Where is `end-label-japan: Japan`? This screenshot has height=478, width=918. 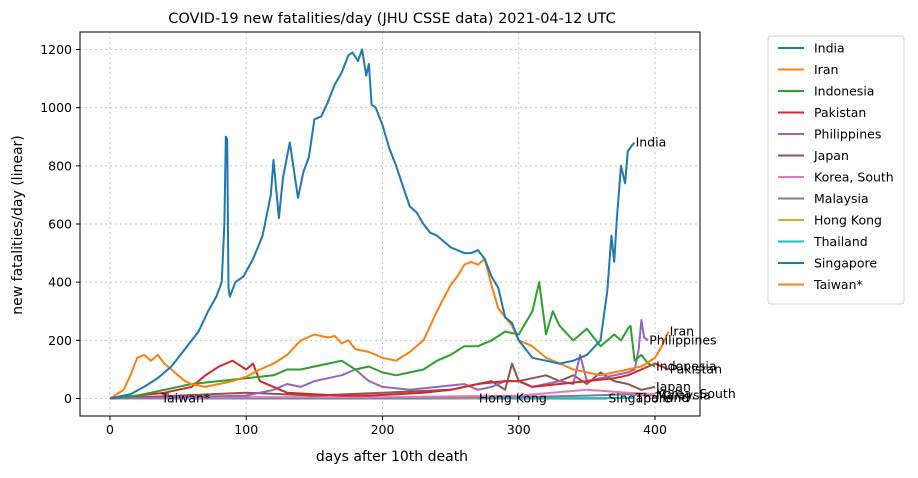
end-label-japan: Japan is located at coordinates (673, 386).